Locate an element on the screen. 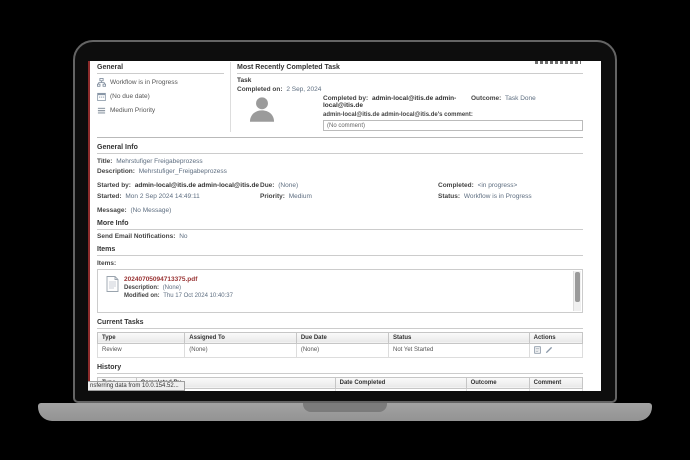 This screenshot has height=460, width=690. item-description-label: Description: is located at coordinates (142, 287).